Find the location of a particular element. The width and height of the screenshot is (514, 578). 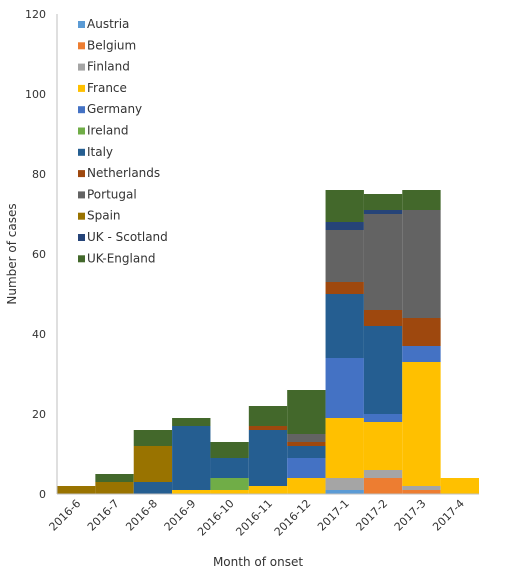

legend-label: France is located at coordinates (107, 88).